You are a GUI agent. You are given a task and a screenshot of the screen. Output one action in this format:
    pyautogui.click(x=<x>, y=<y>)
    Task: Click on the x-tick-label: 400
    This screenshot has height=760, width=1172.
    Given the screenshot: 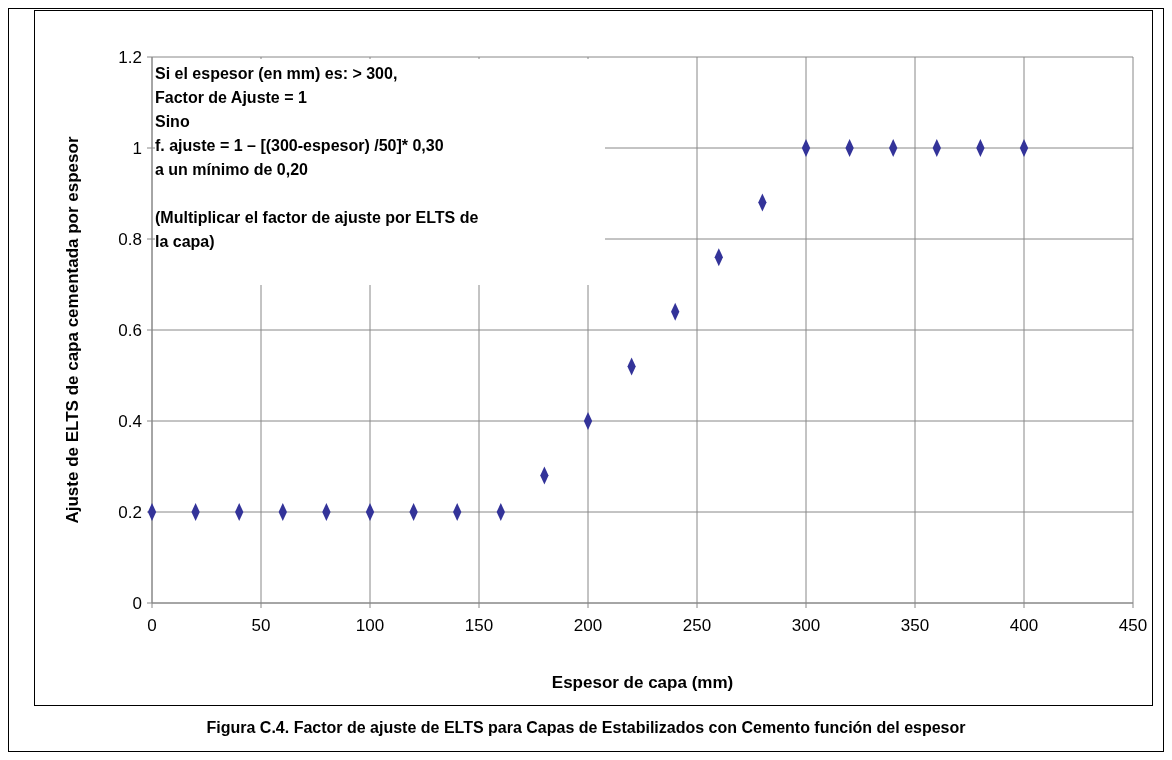 What is the action you would take?
    pyautogui.click(x=1024, y=625)
    